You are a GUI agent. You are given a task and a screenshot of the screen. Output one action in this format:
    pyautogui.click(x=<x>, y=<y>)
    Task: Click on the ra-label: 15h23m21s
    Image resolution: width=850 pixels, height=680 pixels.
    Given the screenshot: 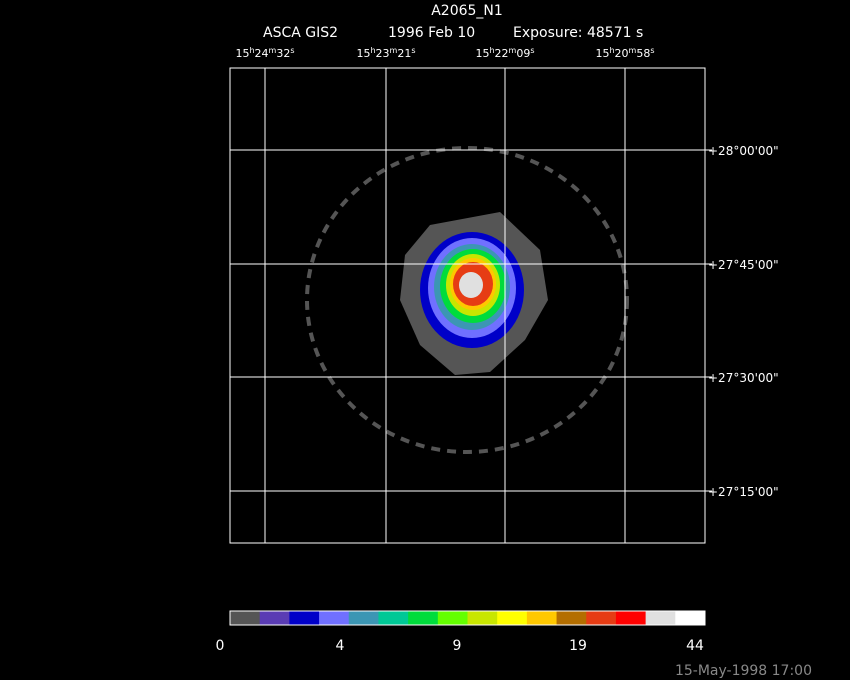 What is the action you would take?
    pyautogui.click(x=385, y=53)
    